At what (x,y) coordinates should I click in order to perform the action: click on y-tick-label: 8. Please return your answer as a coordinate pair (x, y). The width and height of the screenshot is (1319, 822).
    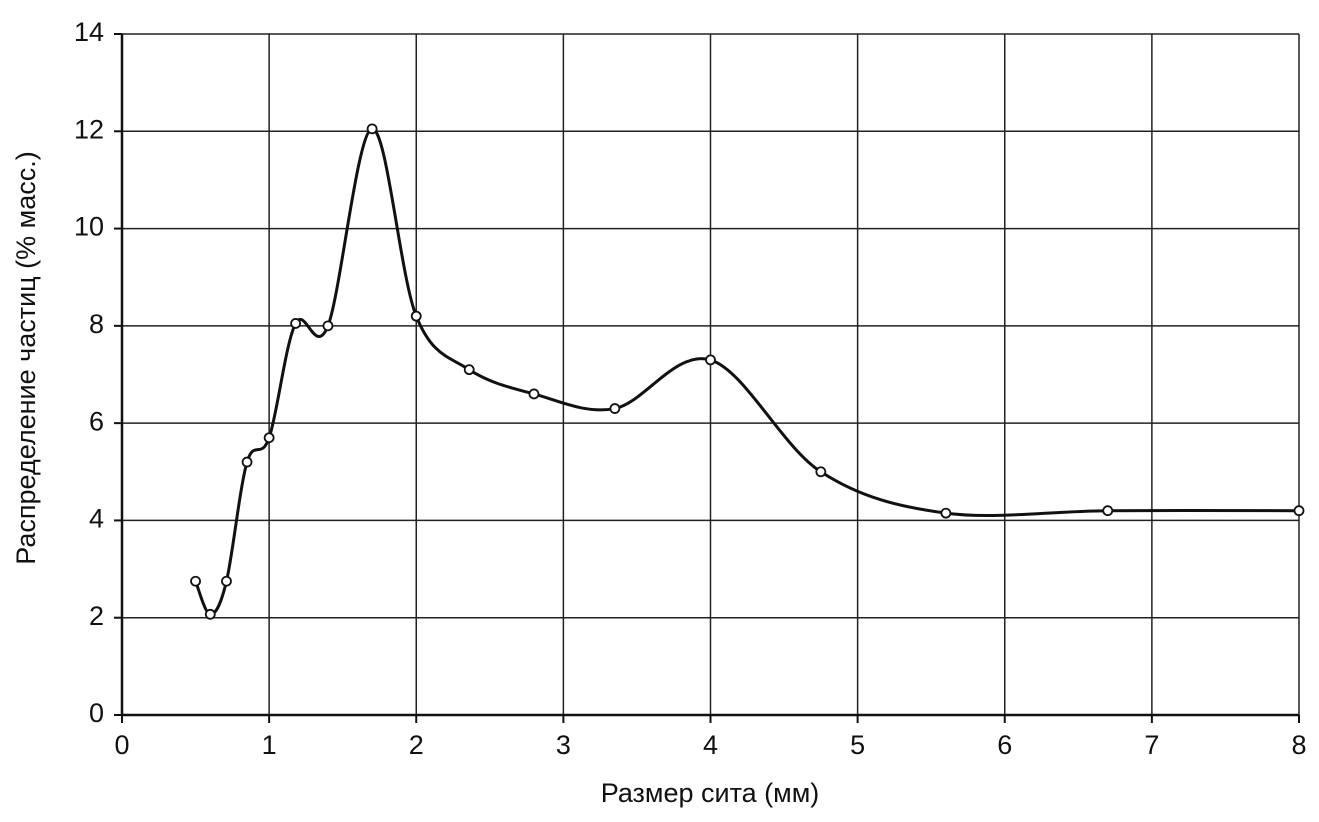
    Looking at the image, I should click on (96, 324).